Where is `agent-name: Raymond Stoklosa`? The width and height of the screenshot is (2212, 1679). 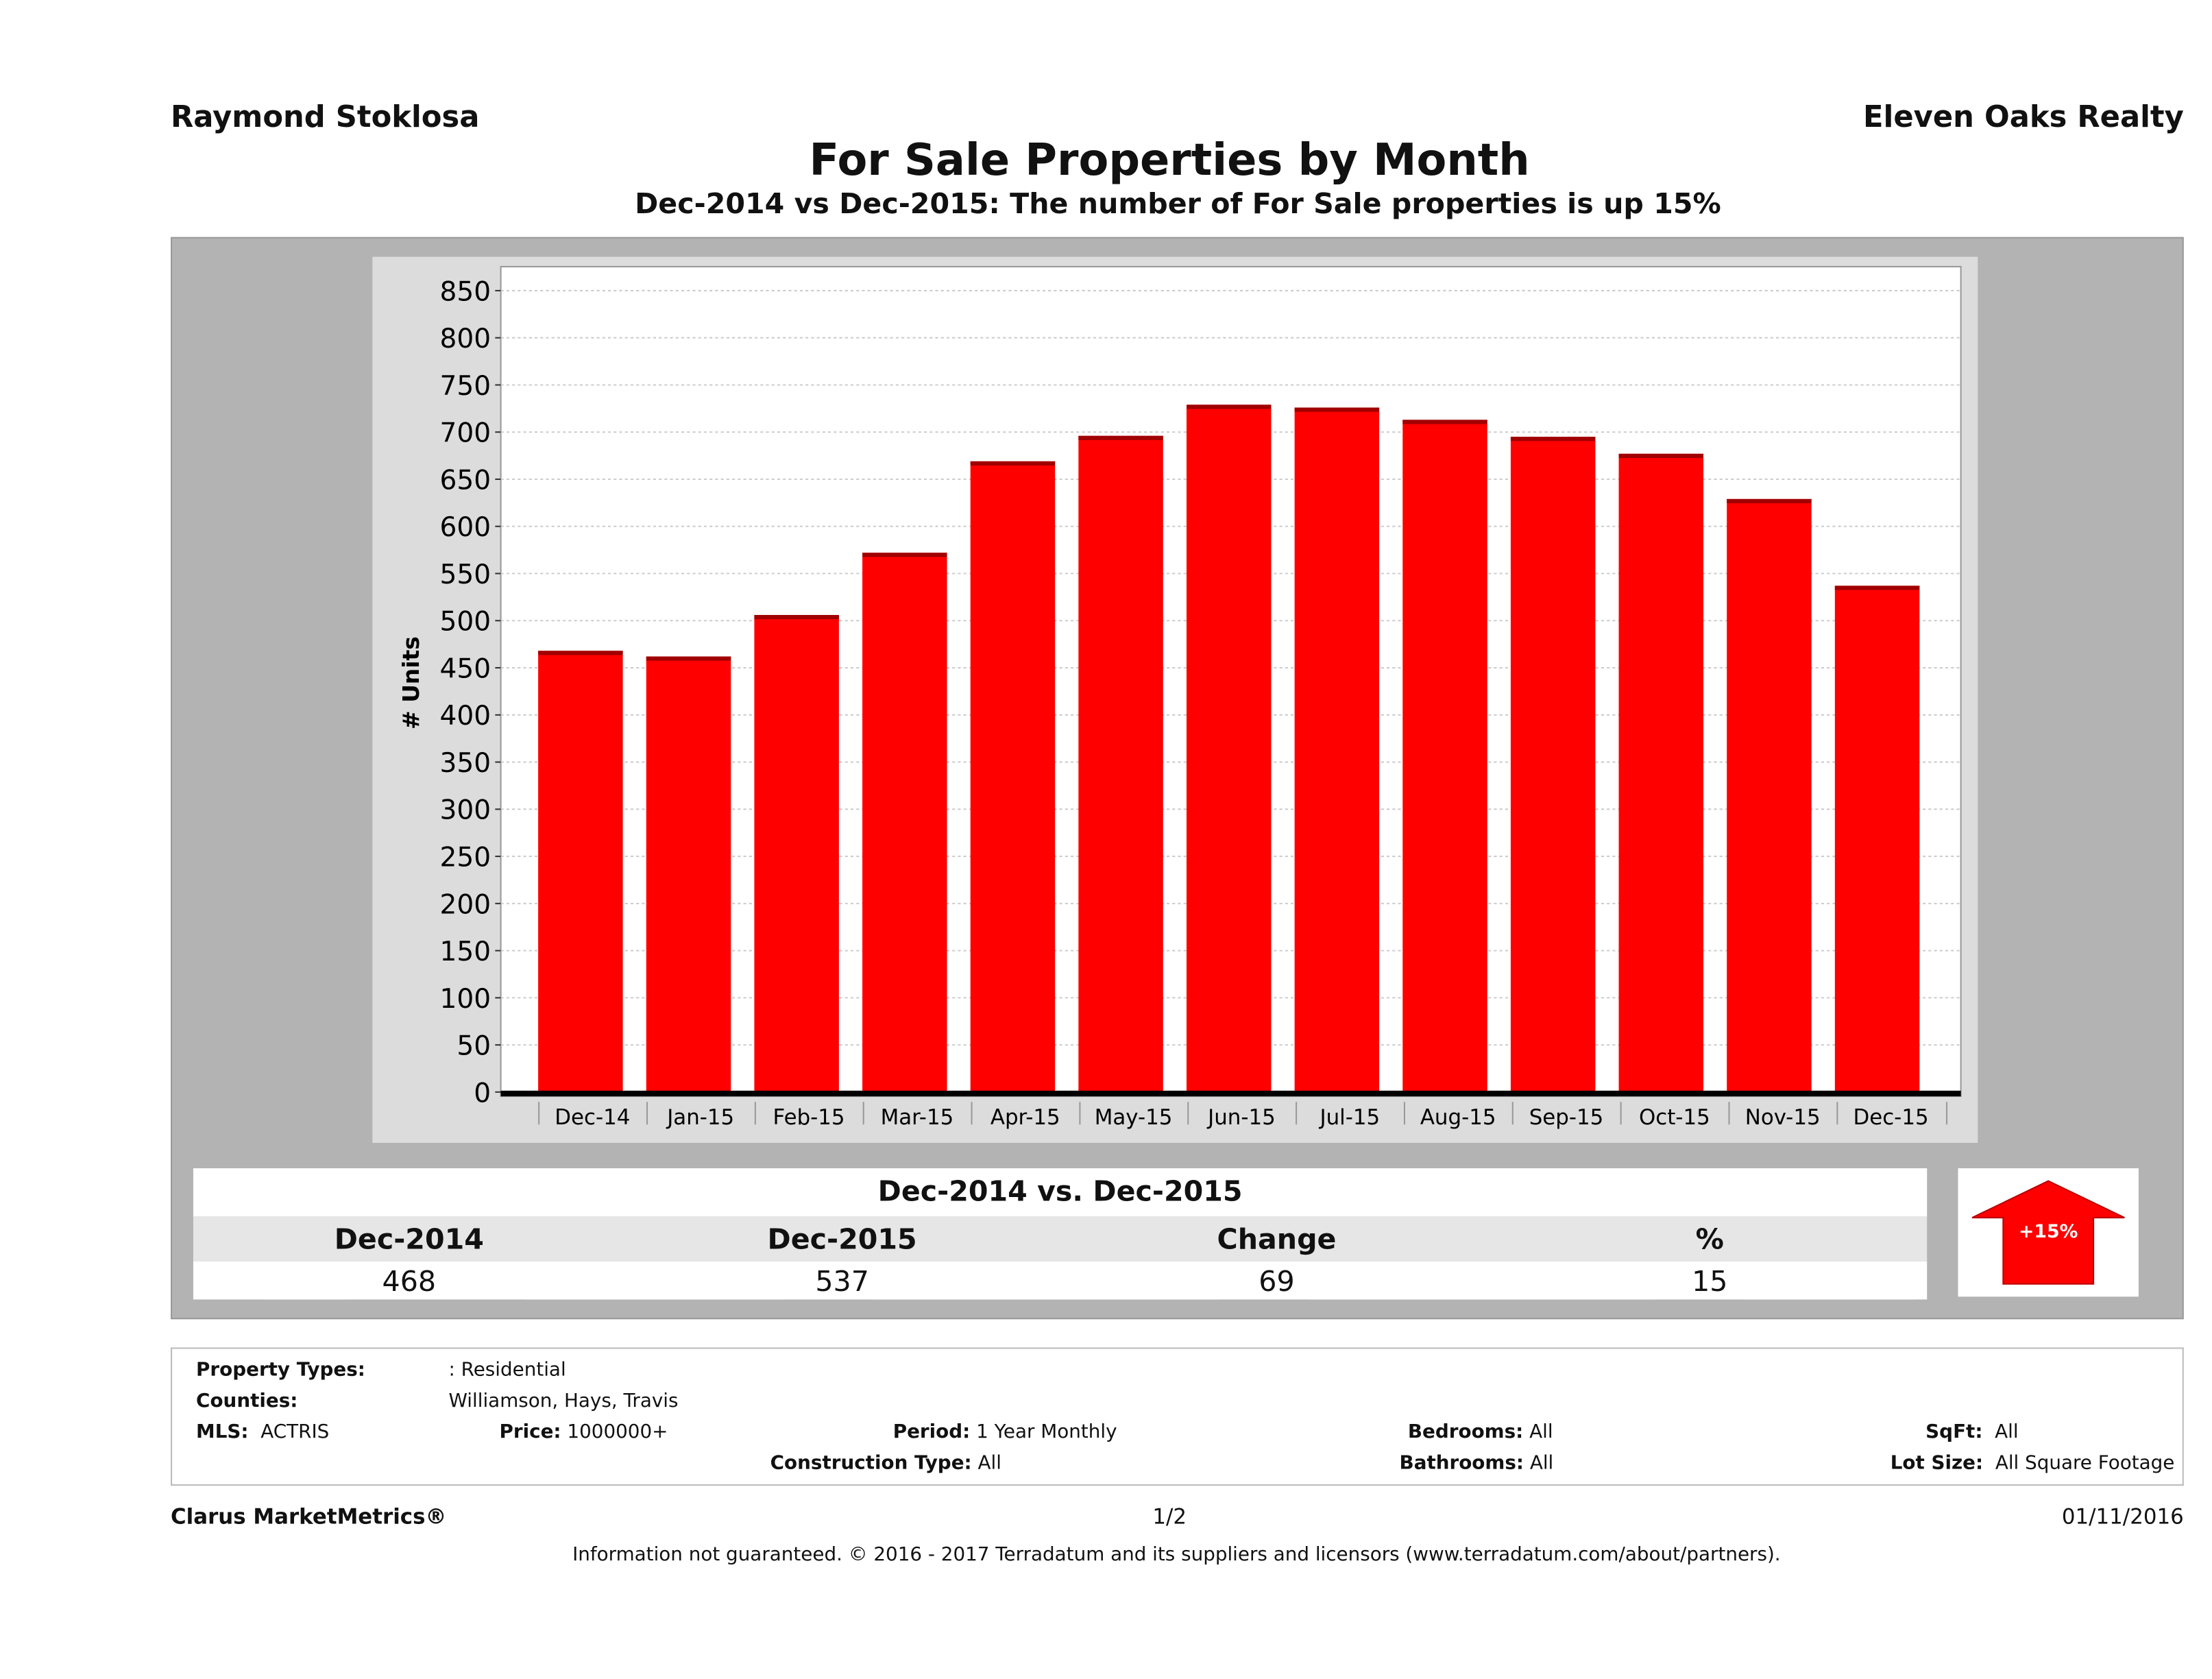 agent-name: Raymond Stoklosa is located at coordinates (326, 117).